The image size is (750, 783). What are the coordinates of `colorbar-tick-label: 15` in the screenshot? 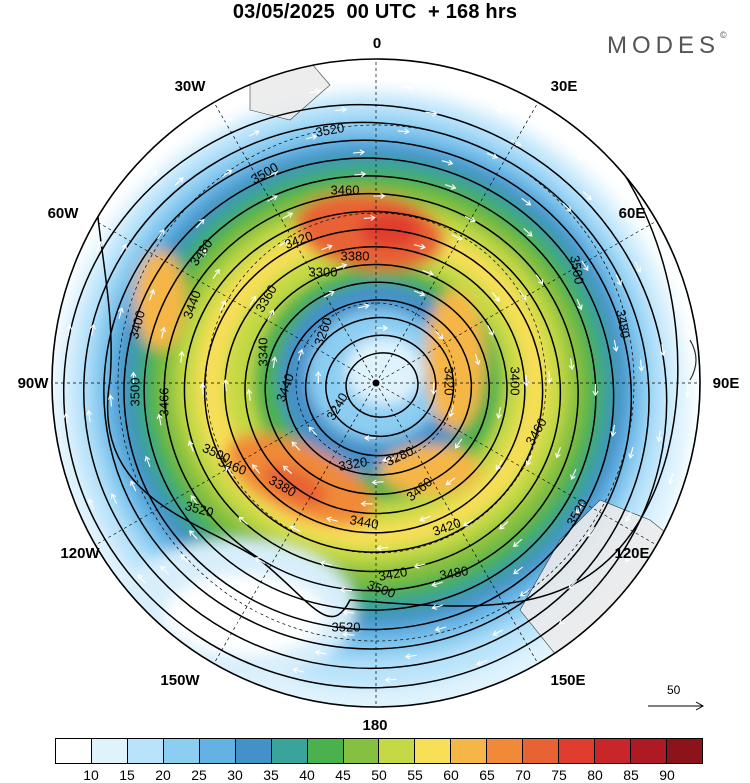 It's located at (127, 775).